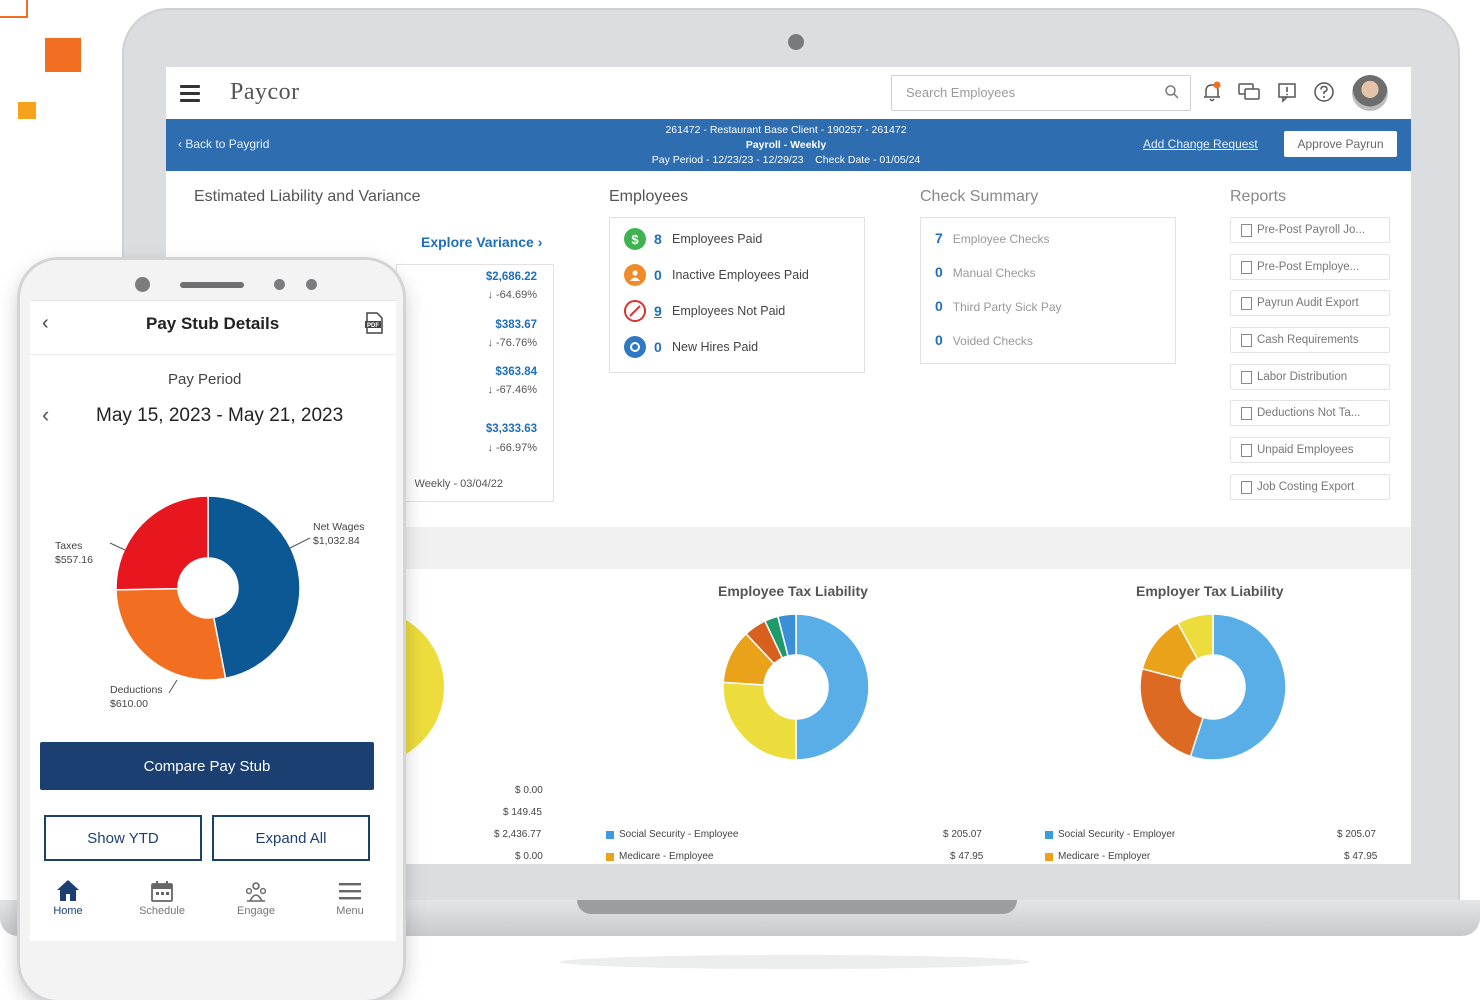  I want to click on add-change-request-link: Add Change Request, so click(1200, 144).